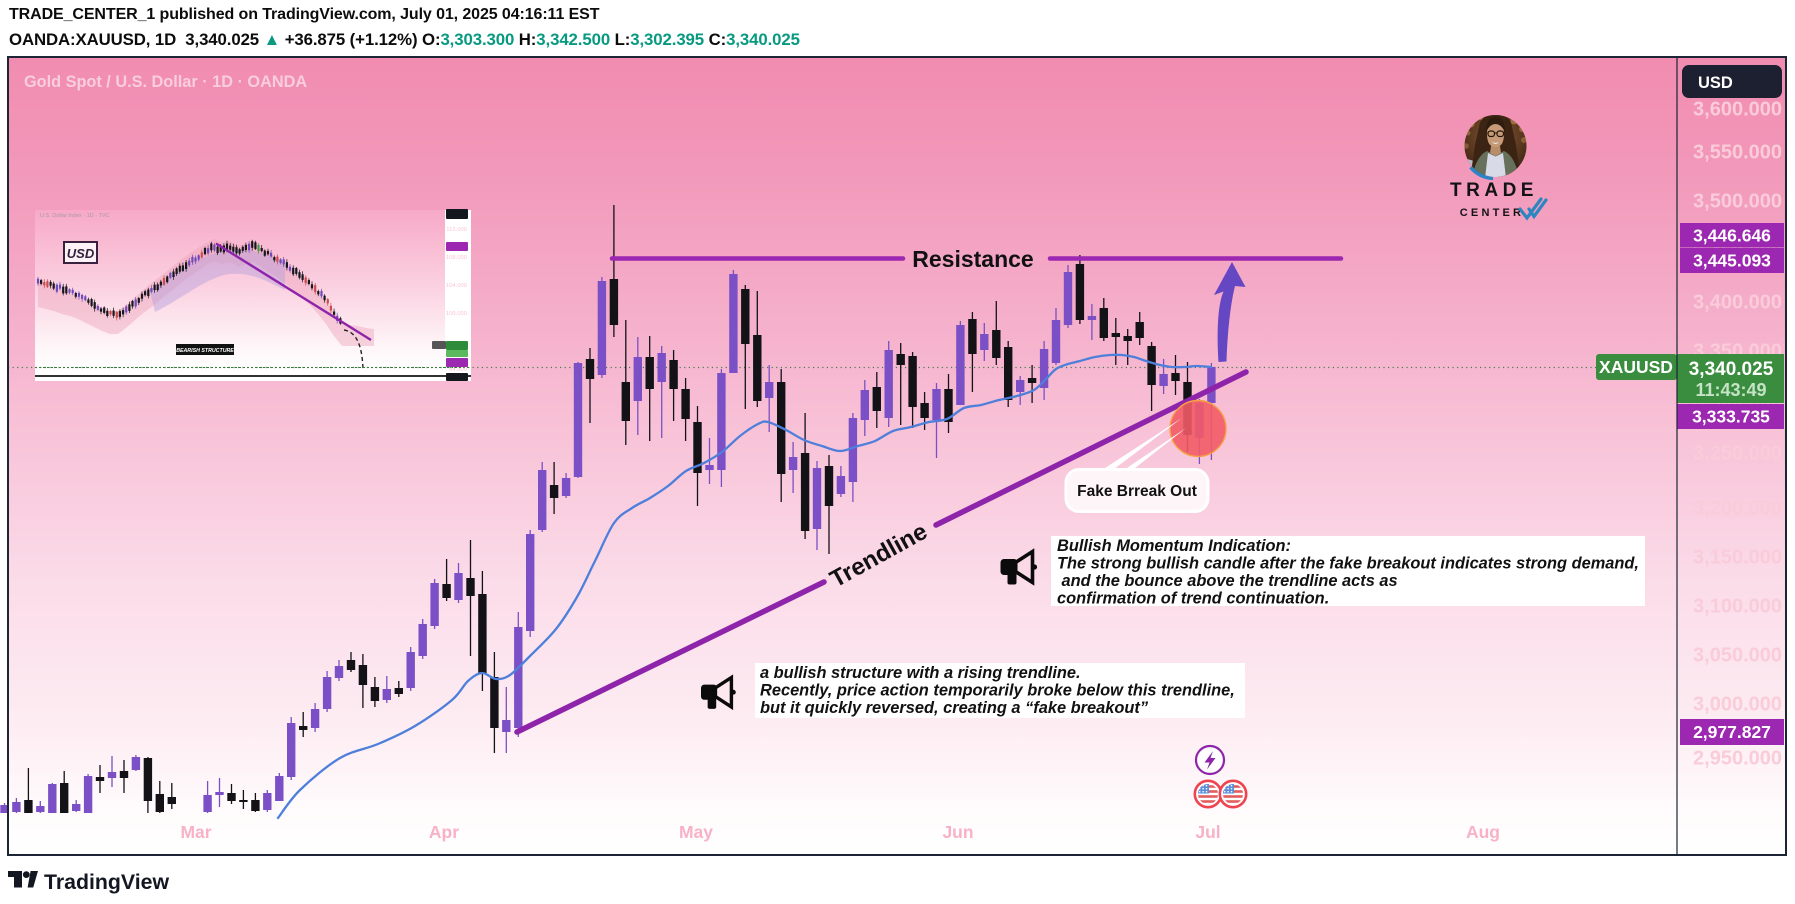 The height and width of the screenshot is (904, 1795). What do you see at coordinates (458, 370) in the screenshot?
I see `svg-text: 94.000` at bounding box center [458, 370].